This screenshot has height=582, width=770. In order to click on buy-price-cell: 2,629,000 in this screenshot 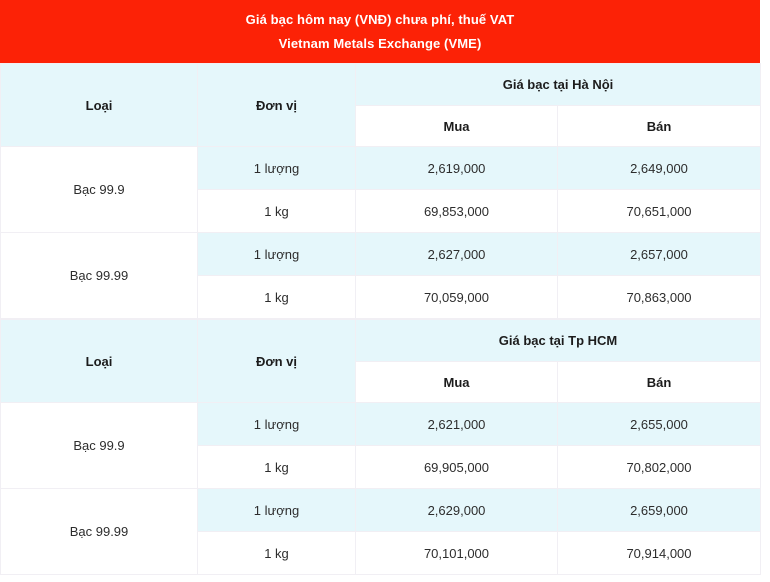, I will do `click(456, 510)`.